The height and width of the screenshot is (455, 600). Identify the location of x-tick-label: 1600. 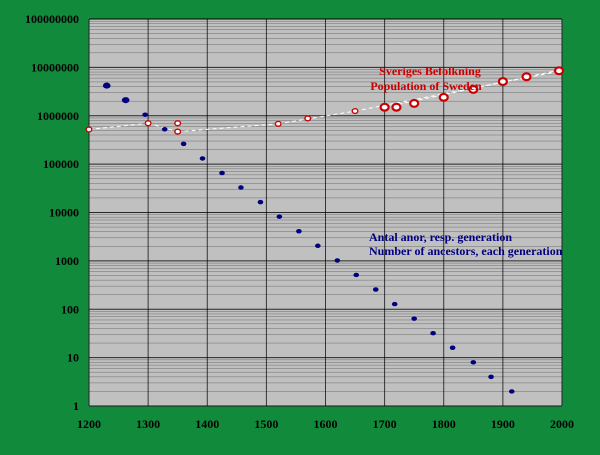
(326, 424).